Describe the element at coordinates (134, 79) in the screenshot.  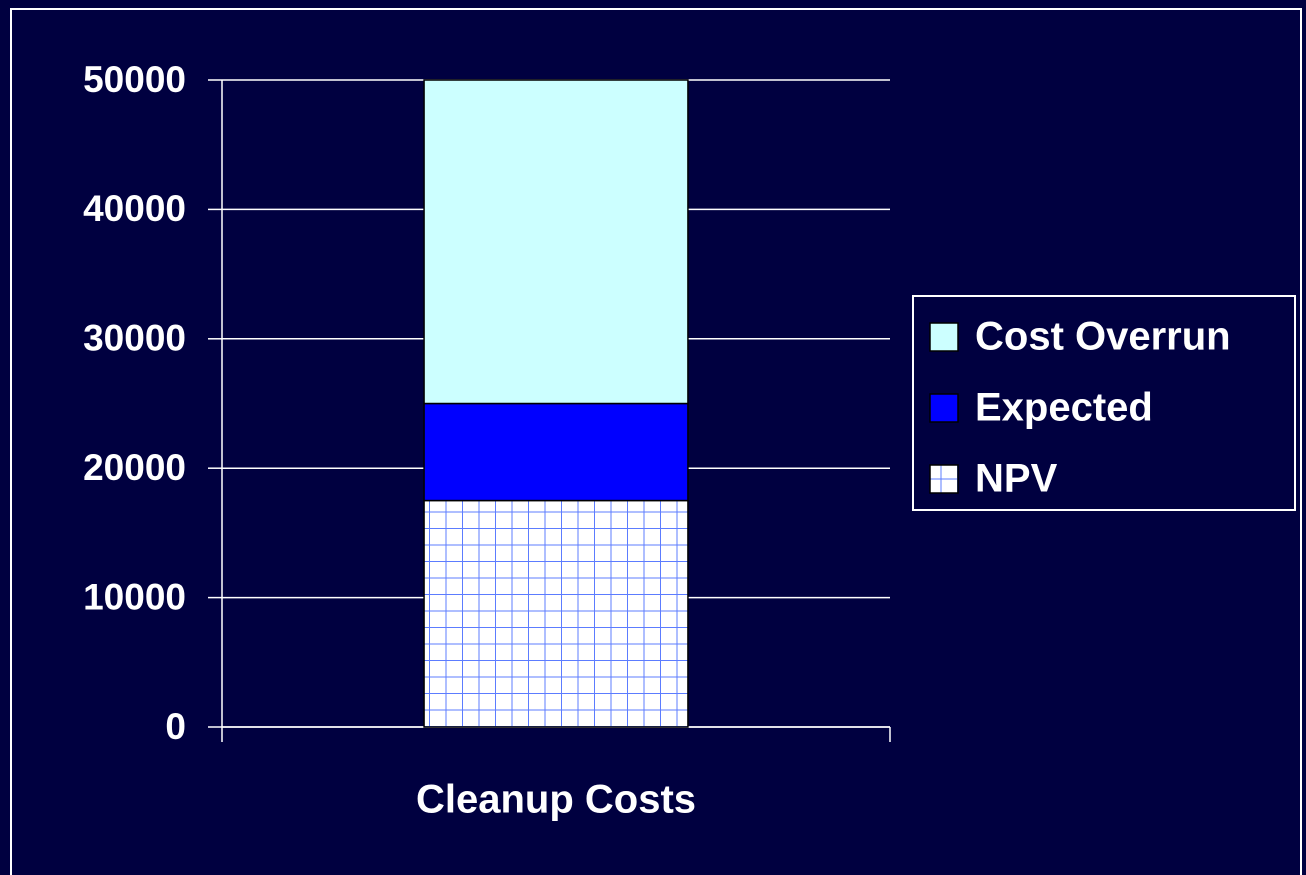
I see `y-tick-label: 50000` at that location.